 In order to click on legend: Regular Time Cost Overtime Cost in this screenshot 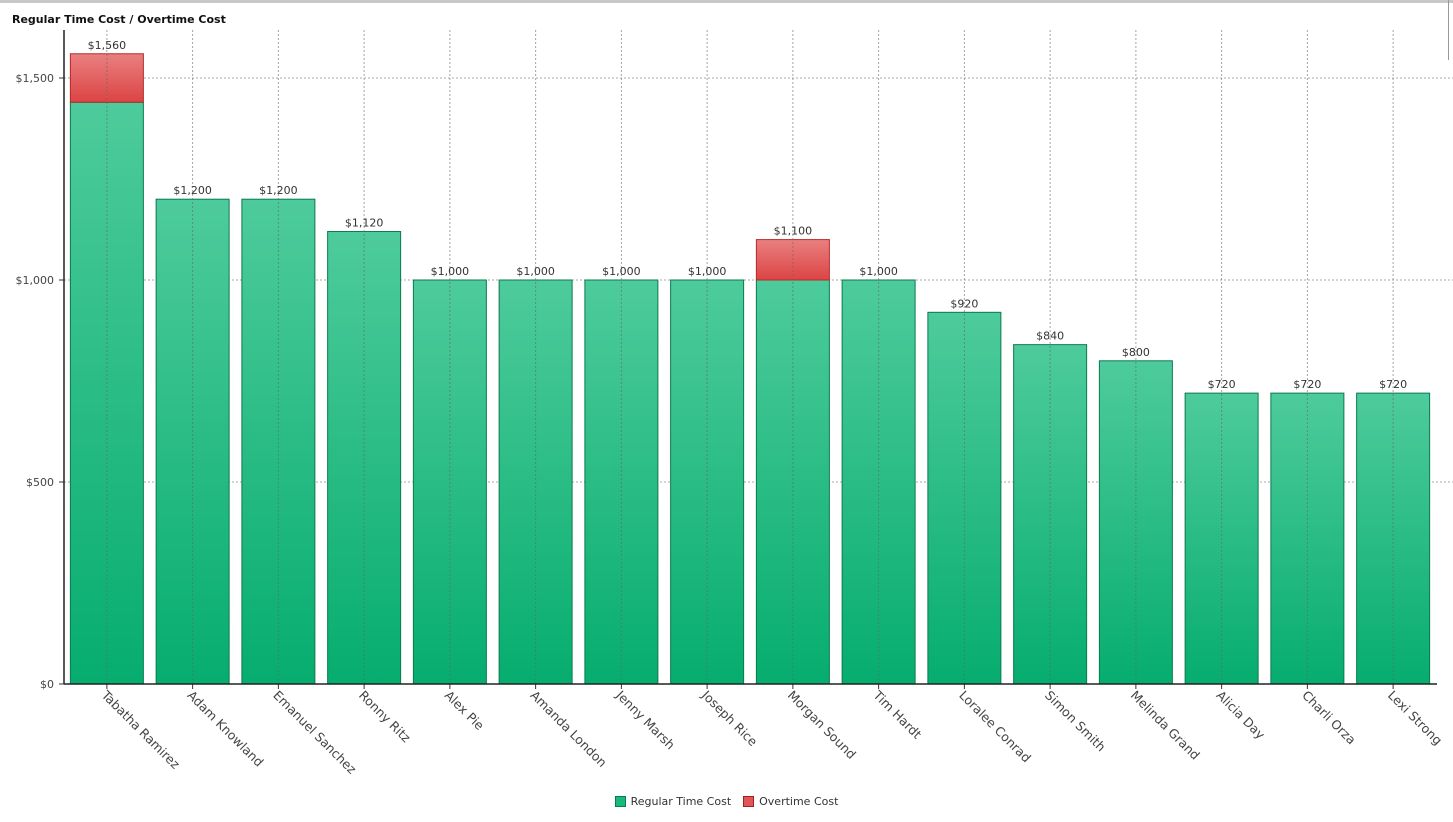, I will do `click(726, 801)`.